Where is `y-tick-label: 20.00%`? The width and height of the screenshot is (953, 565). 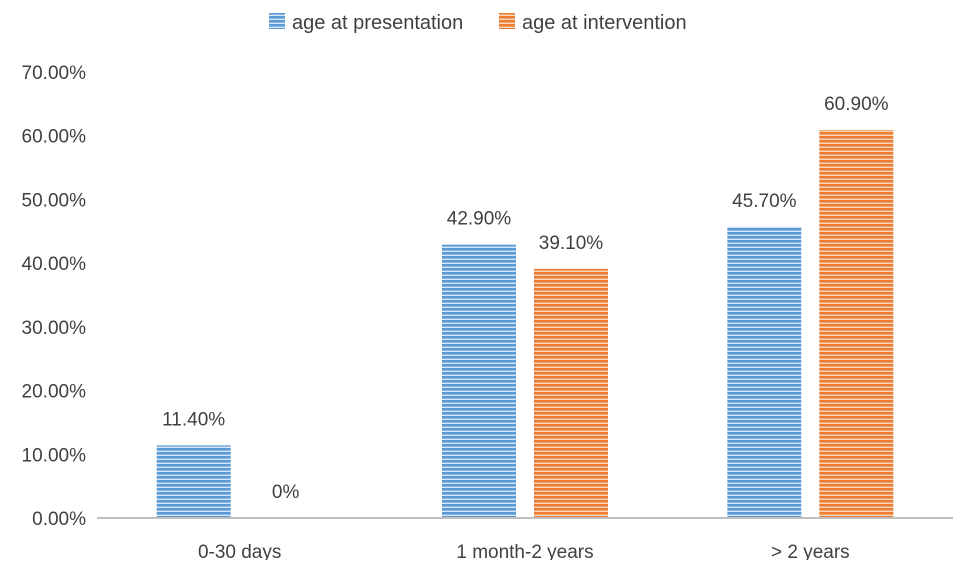 y-tick-label: 20.00% is located at coordinates (54, 392).